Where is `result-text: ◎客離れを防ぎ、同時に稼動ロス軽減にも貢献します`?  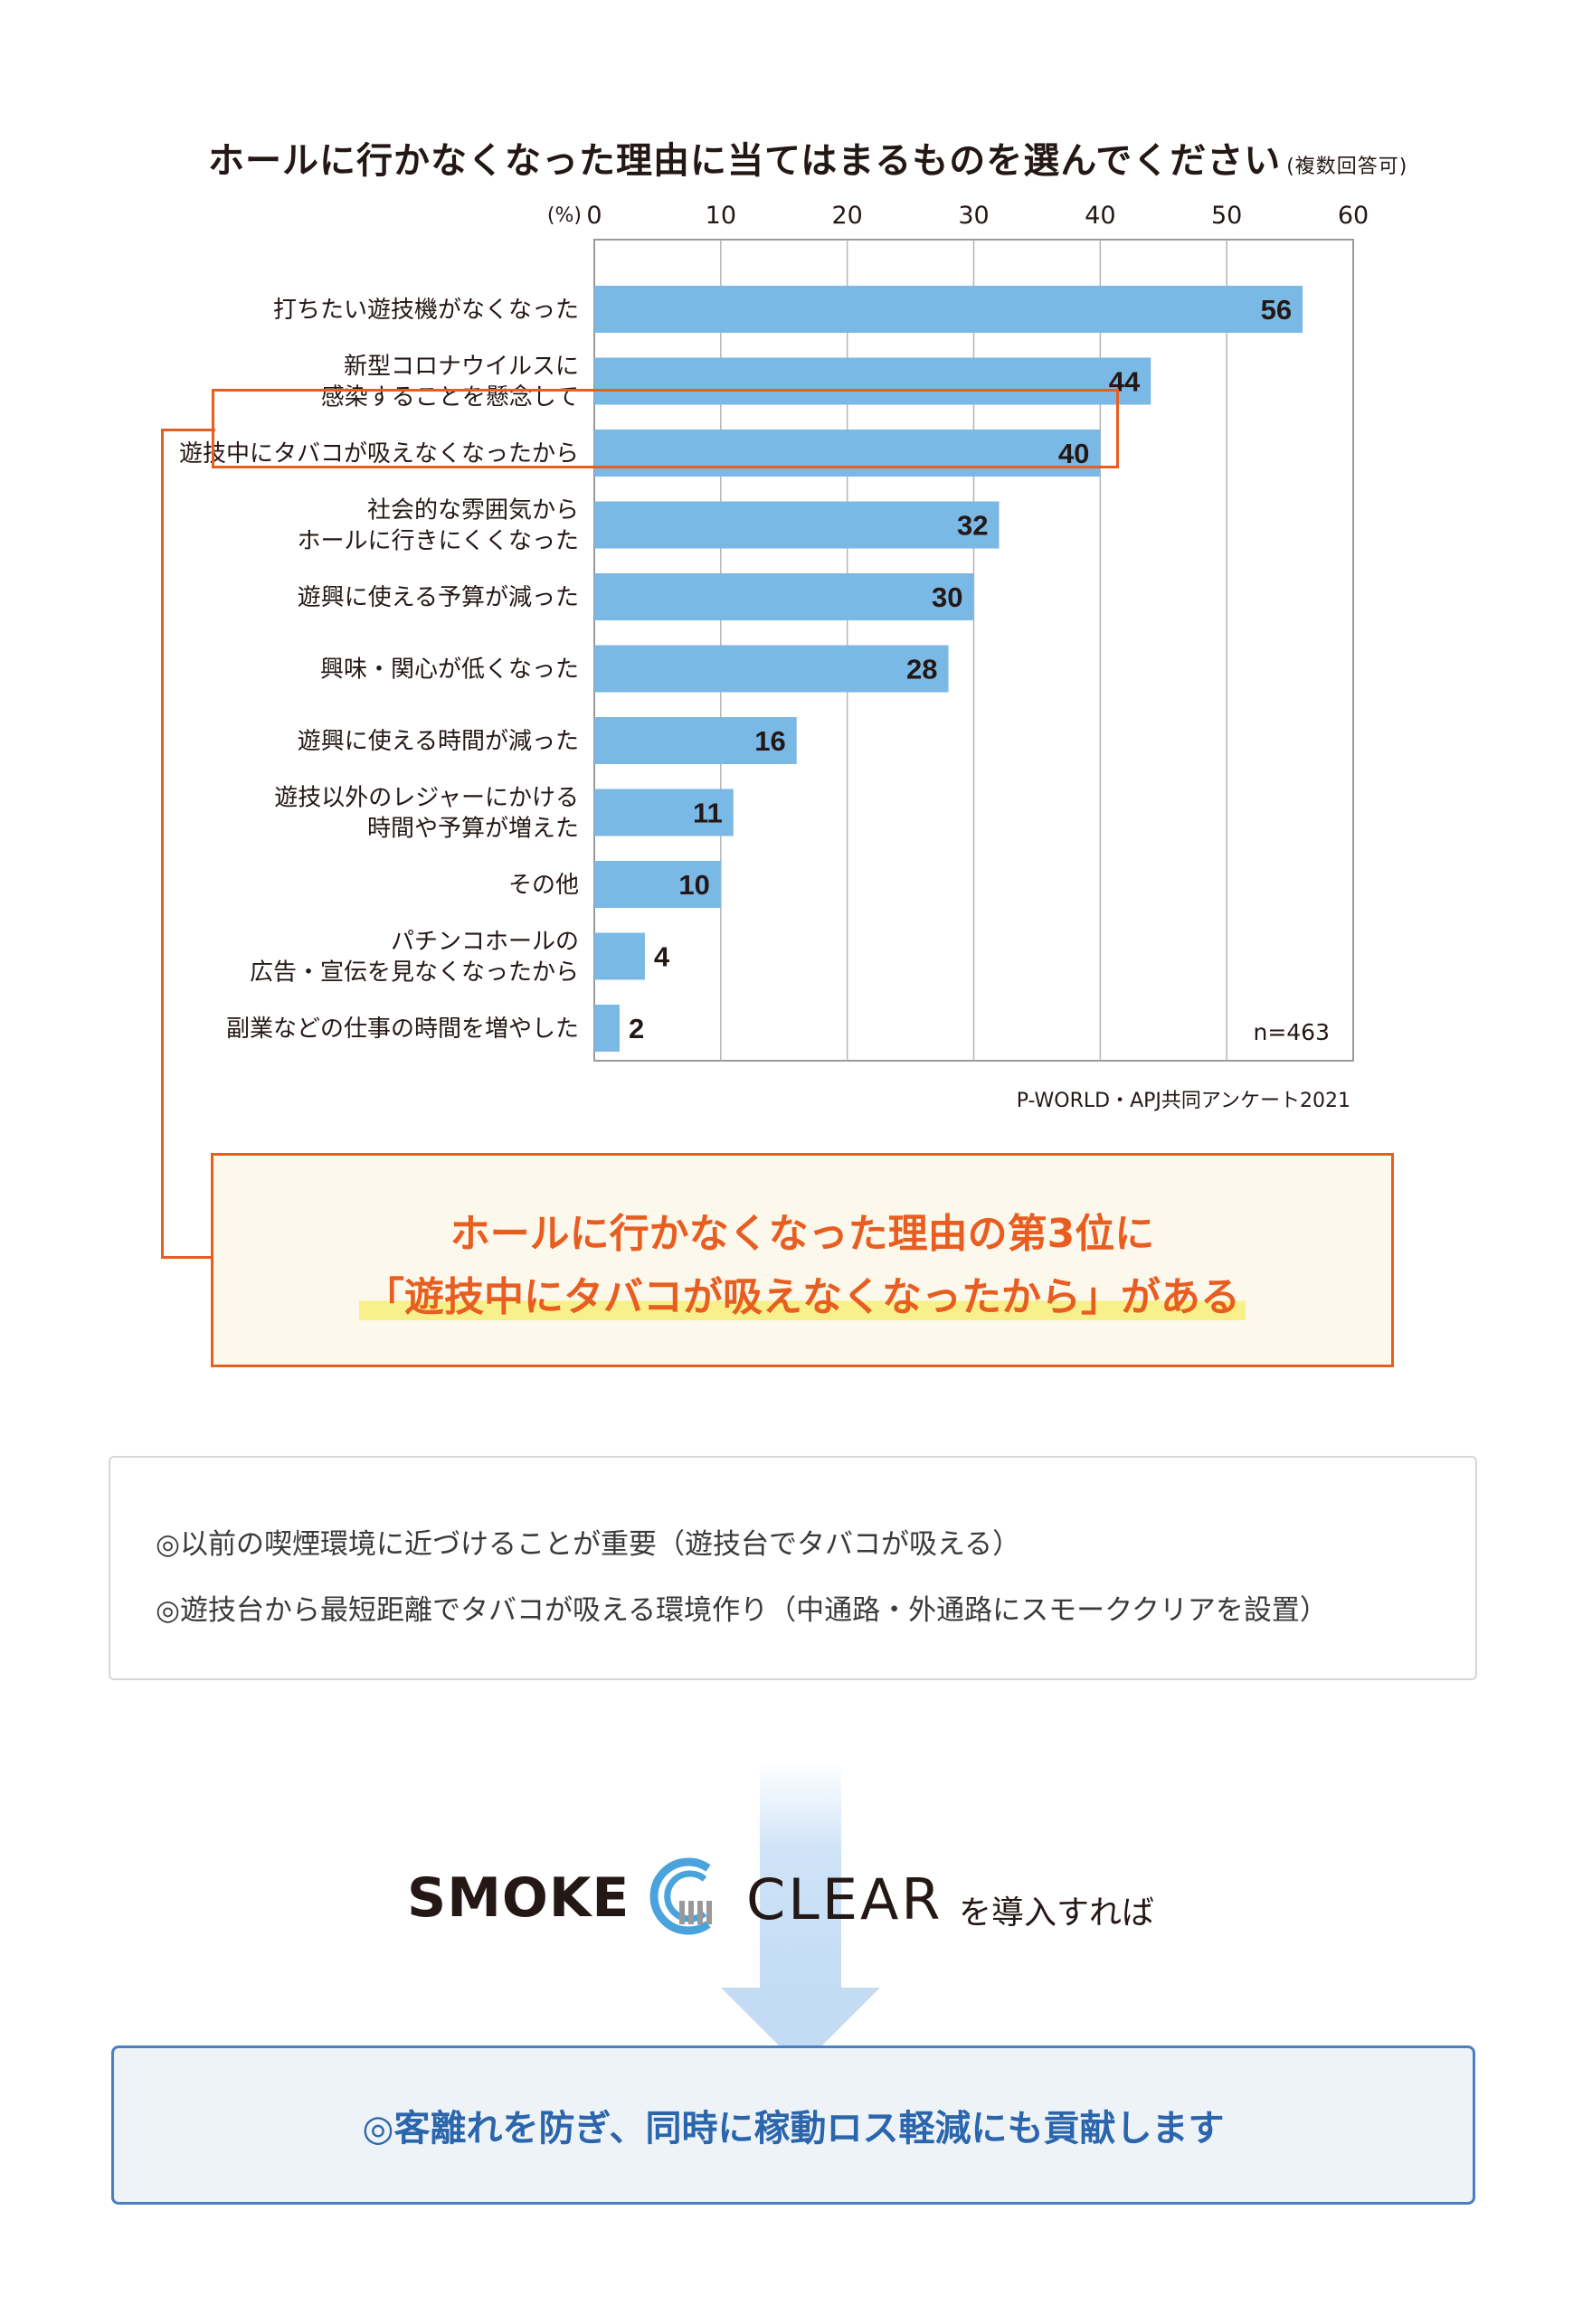 result-text: ◎客離れを防ぎ、同時に稼動ロス軽減にも貢献します is located at coordinates (793, 2125).